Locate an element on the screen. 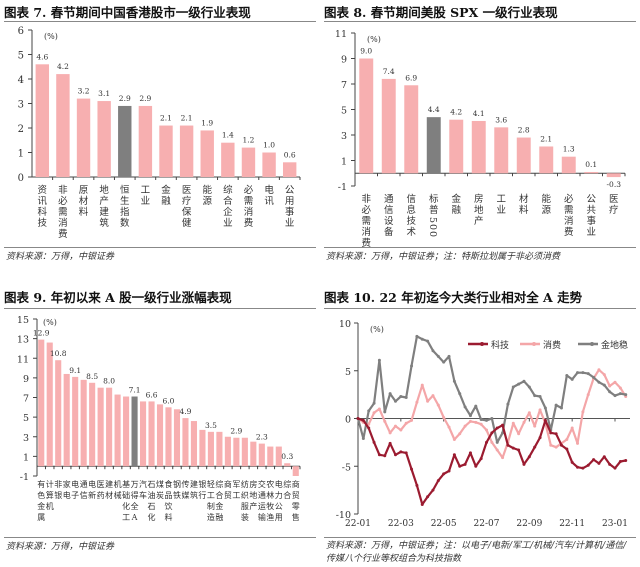 This screenshot has height=567, width=640. category-label-char: 品 is located at coordinates (169, 495).